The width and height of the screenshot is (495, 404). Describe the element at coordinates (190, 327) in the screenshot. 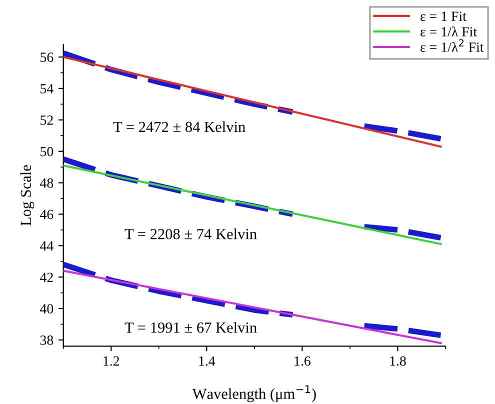

I see `annotation: T = 1991 ± 67 Kelvin` at that location.